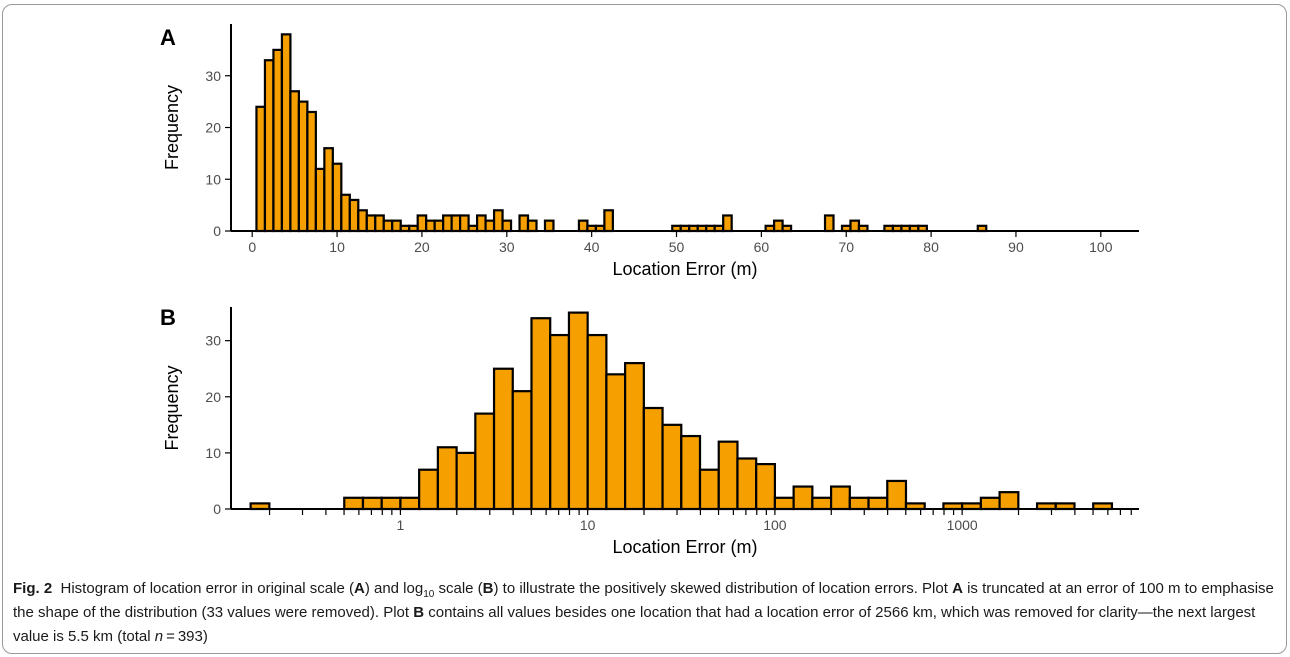 The image size is (1290, 657). What do you see at coordinates (458, 588) in the screenshot?
I see `caption-text: scale (` at bounding box center [458, 588].